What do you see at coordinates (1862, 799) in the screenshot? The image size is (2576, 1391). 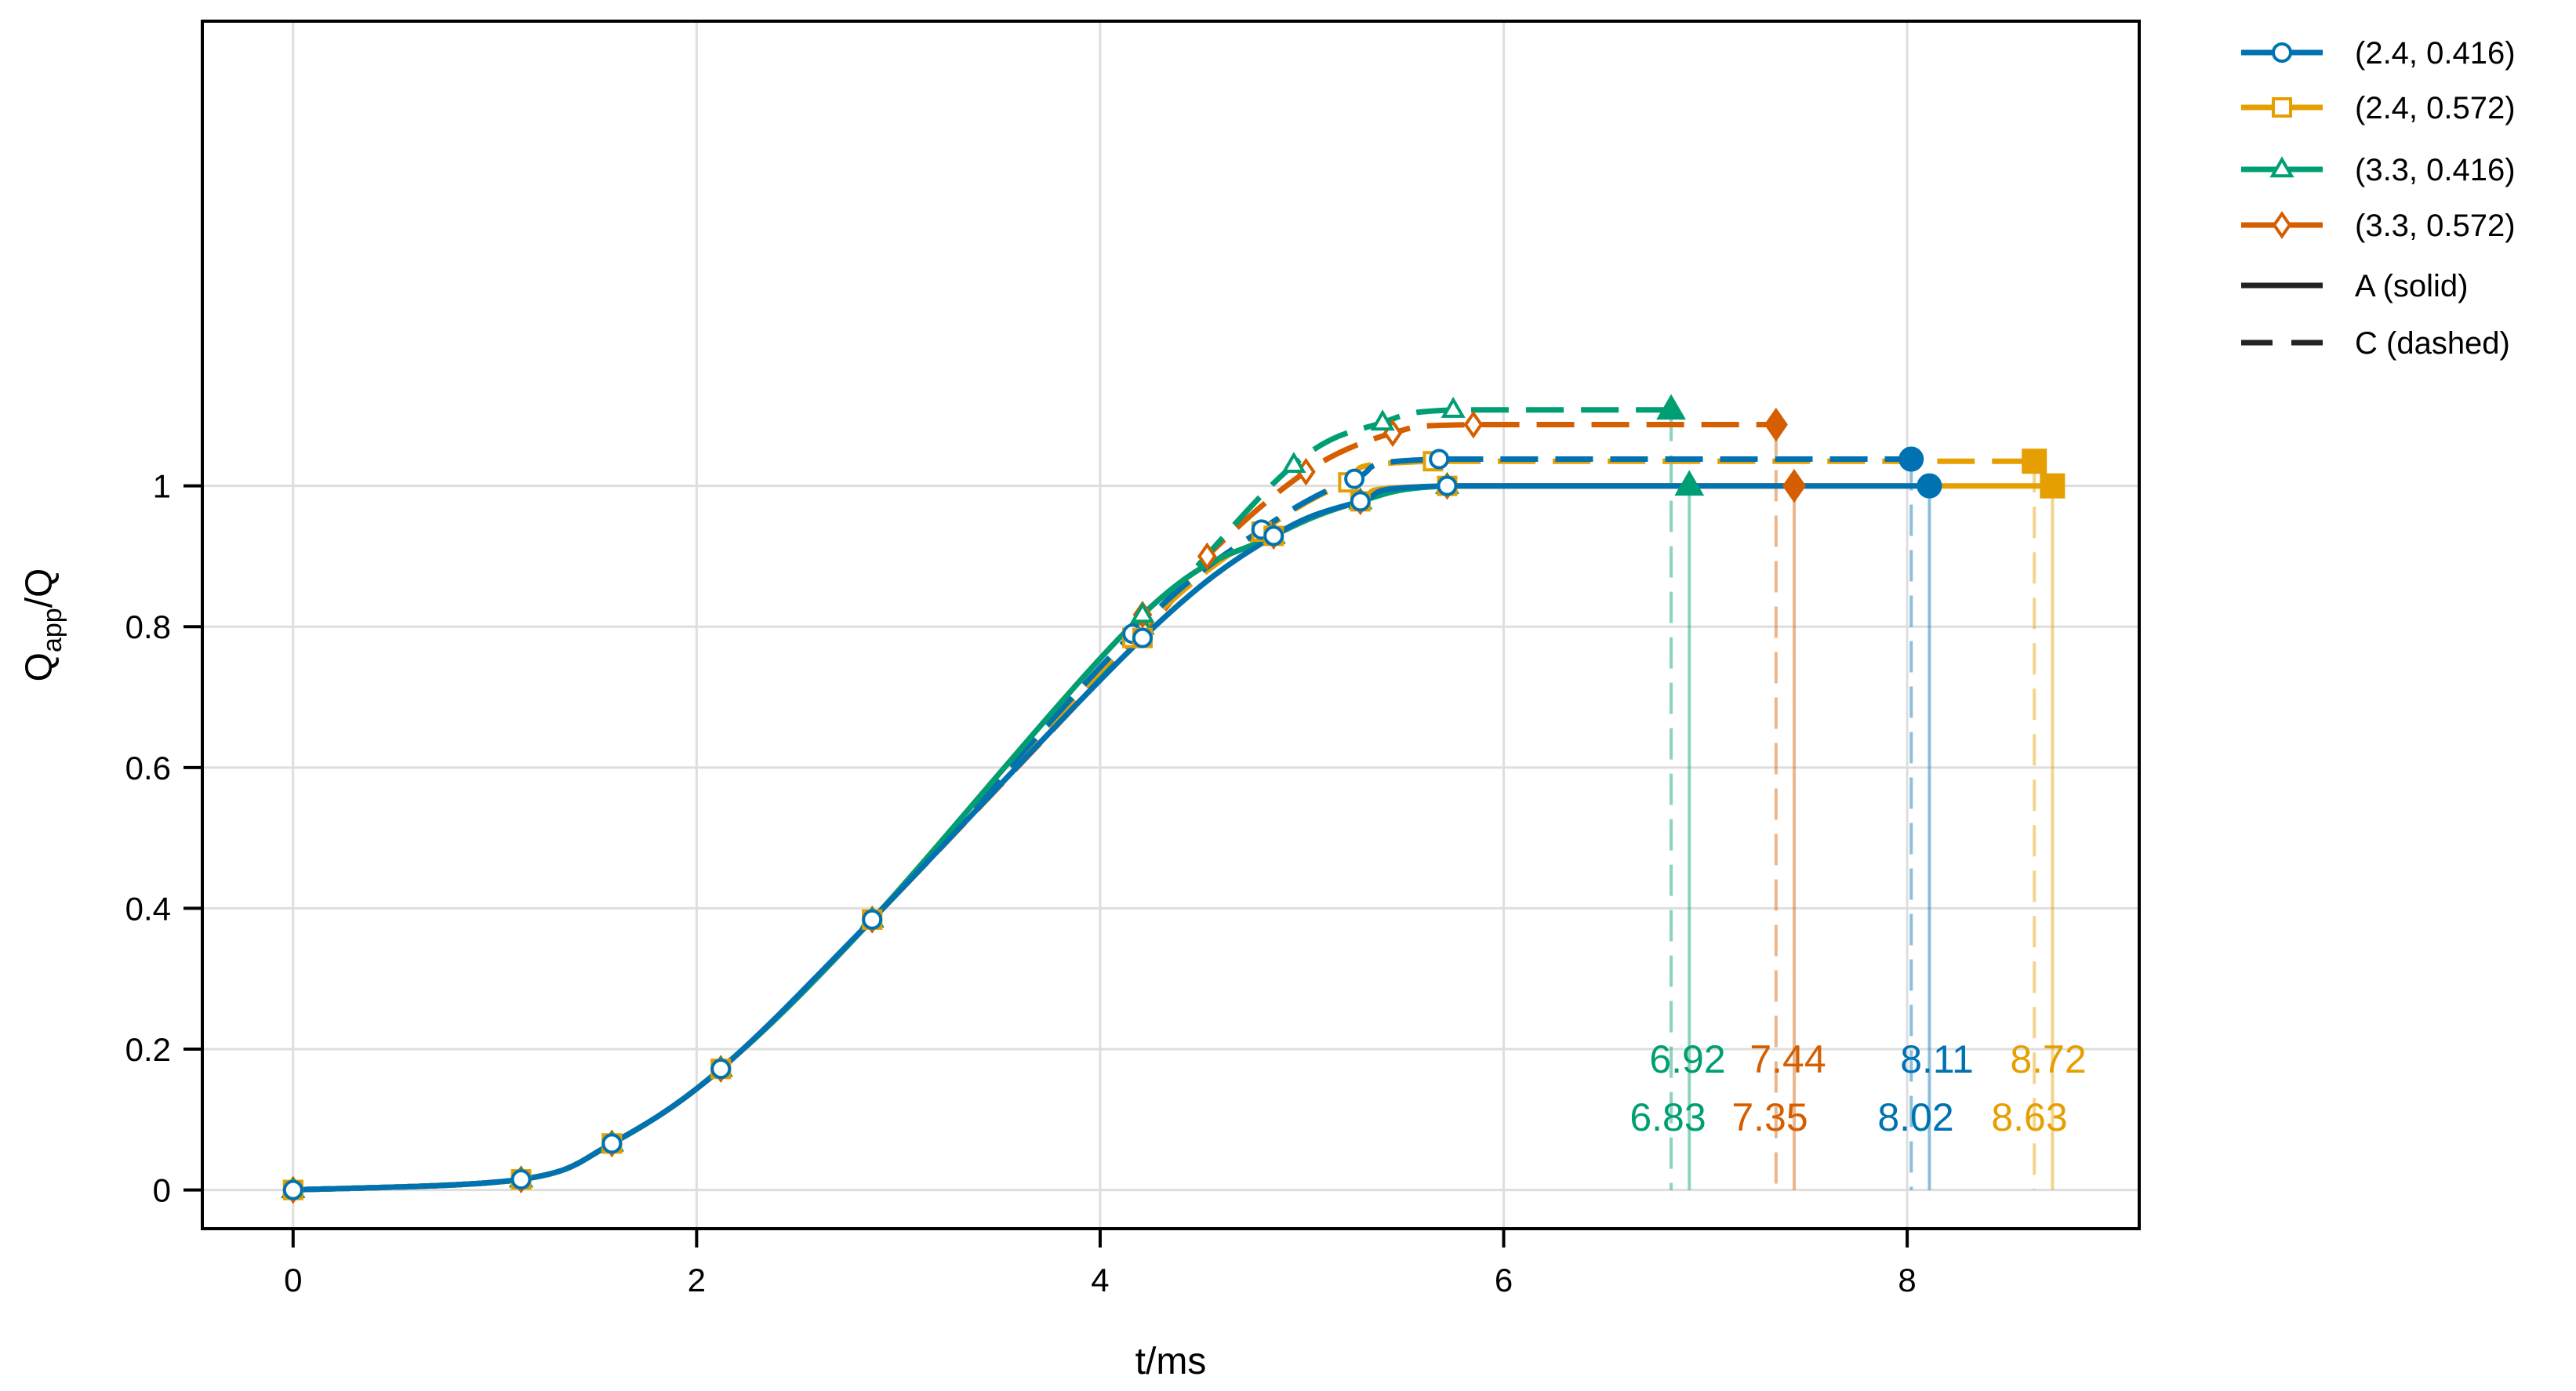 I see `end-guide-lines` at bounding box center [1862, 799].